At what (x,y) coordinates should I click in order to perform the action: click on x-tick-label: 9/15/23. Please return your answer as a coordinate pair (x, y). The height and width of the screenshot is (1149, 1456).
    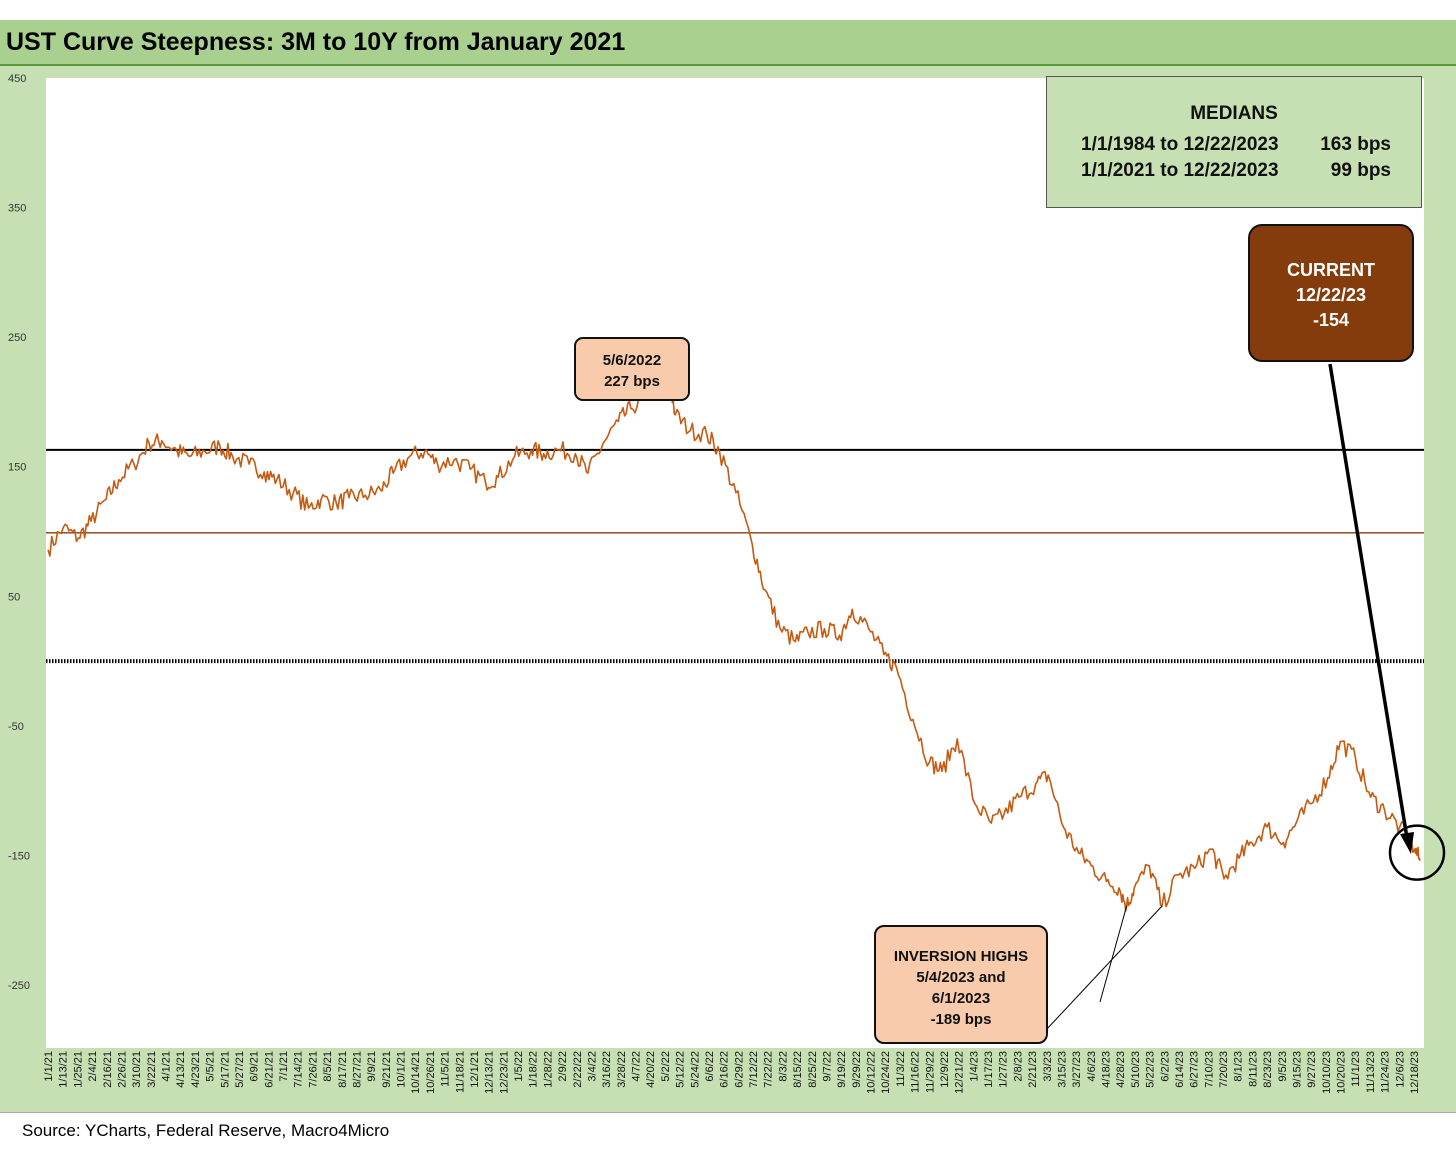
    Looking at the image, I should click on (1298, 1069).